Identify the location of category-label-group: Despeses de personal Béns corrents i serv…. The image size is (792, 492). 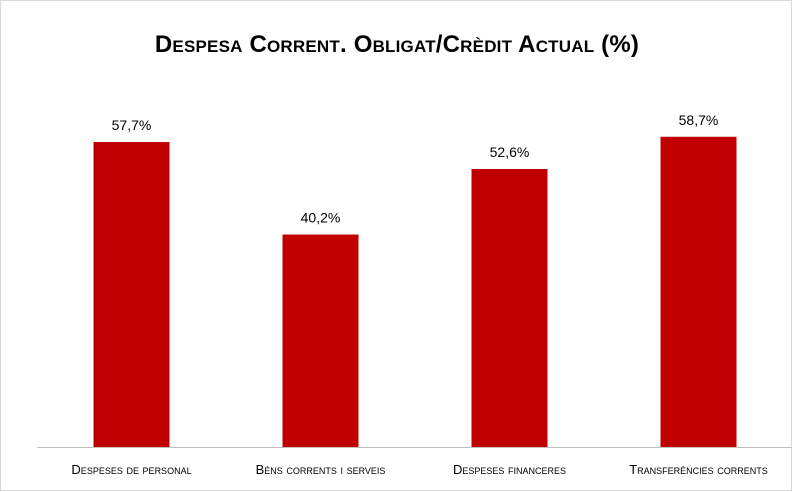
(419, 469).